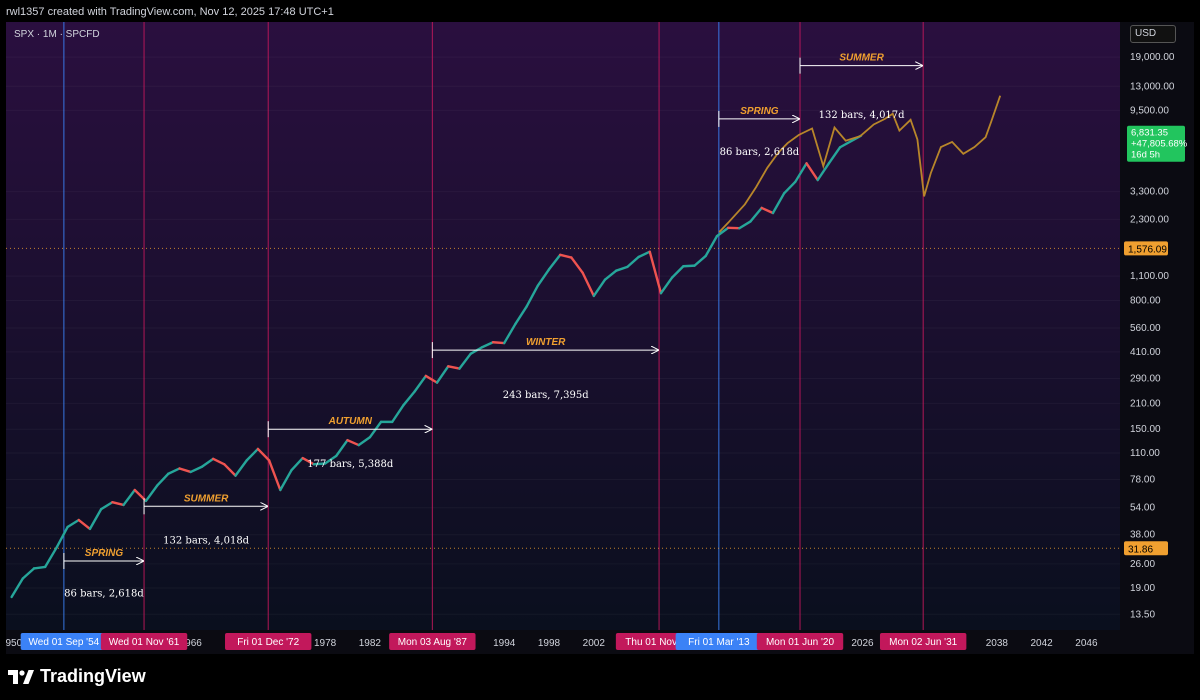 Image resolution: width=1200 pixels, height=700 pixels. What do you see at coordinates (1145, 429) in the screenshot?
I see `y-tick-label: 150.00` at bounding box center [1145, 429].